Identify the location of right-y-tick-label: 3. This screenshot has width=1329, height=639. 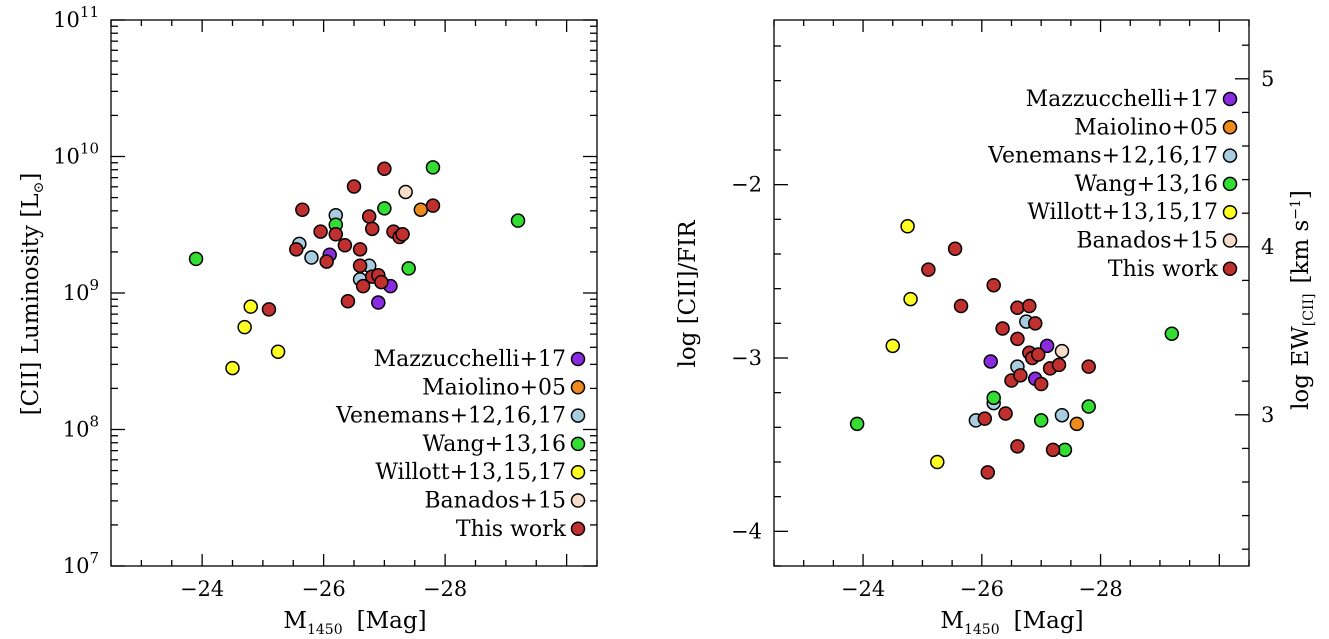
(1267, 415).